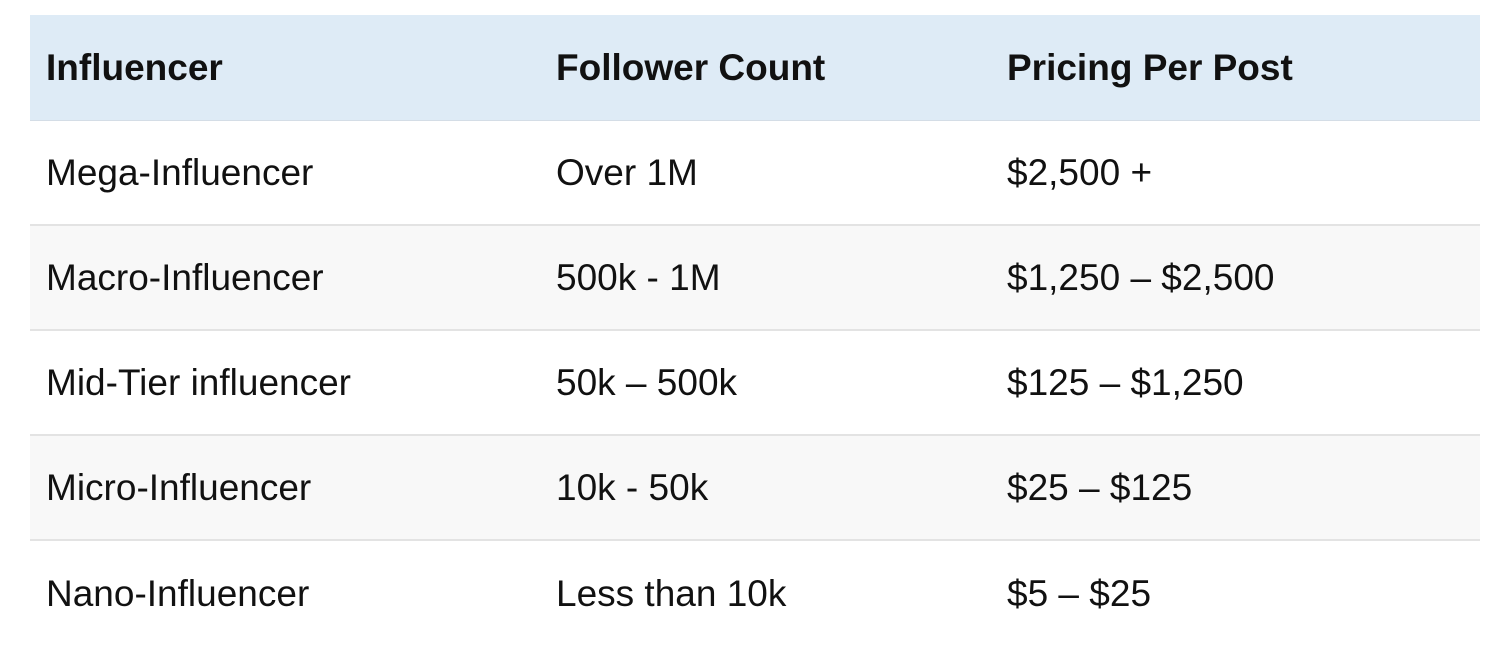  I want to click on influencer-cell: Nano-Influencer, so click(178, 593).